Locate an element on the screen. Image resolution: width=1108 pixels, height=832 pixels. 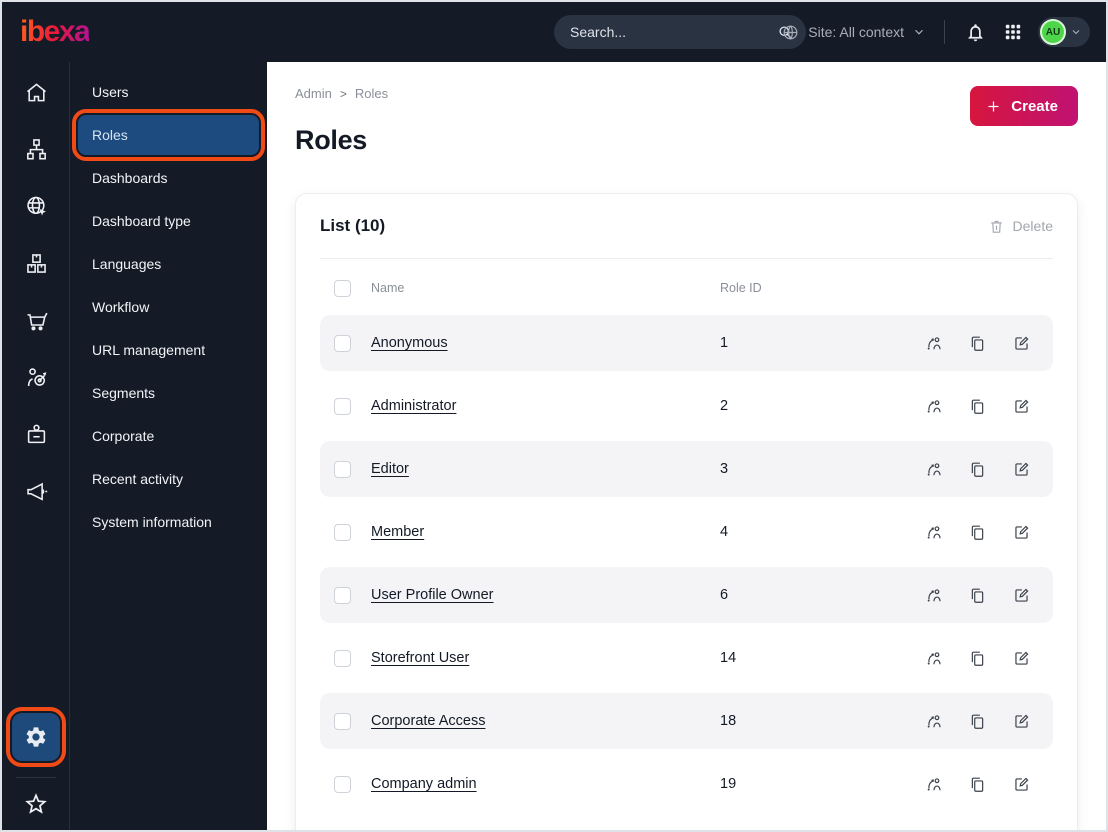
app-switcher-button is located at coordinates (1013, 32).